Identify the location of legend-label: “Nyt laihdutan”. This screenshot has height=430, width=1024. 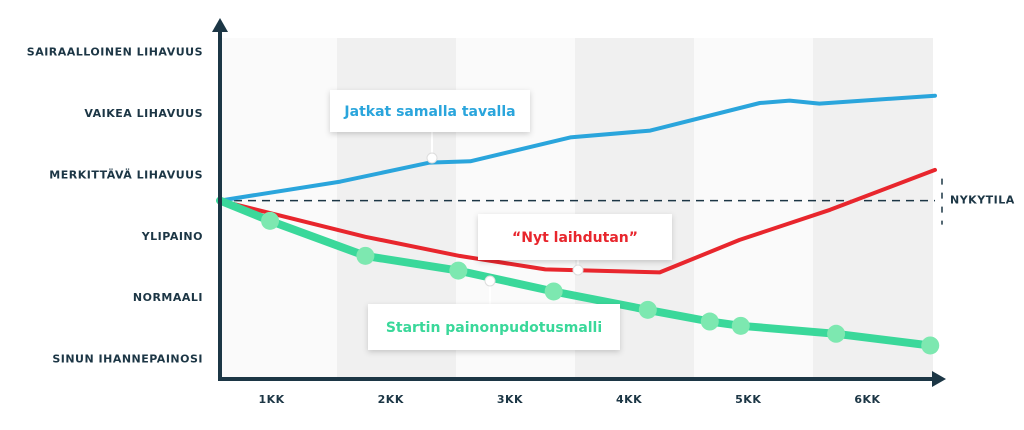
(575, 238).